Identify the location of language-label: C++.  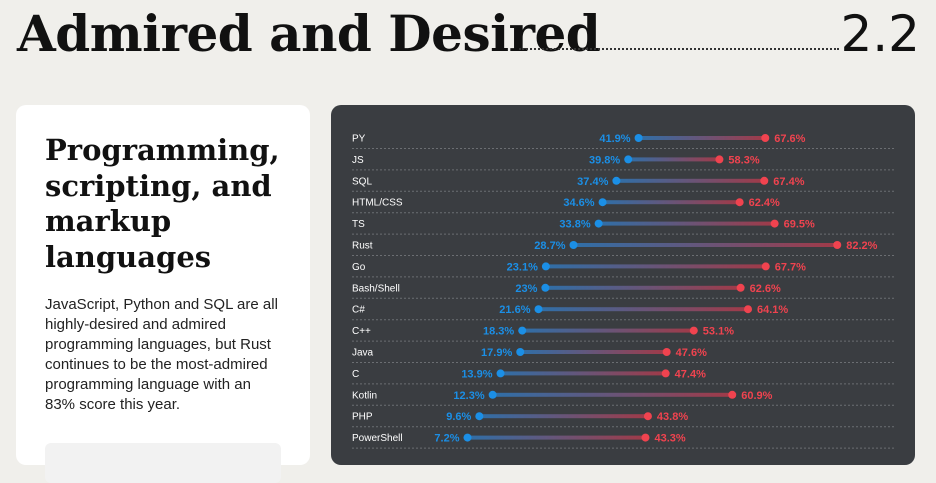
(361, 331).